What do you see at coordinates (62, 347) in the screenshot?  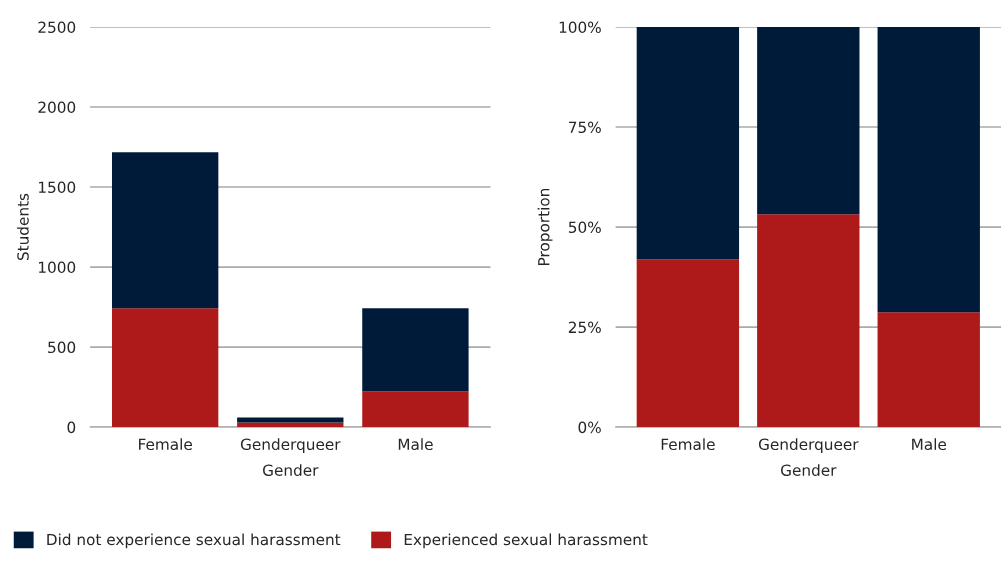 I see `y-tick-label: 500` at bounding box center [62, 347].